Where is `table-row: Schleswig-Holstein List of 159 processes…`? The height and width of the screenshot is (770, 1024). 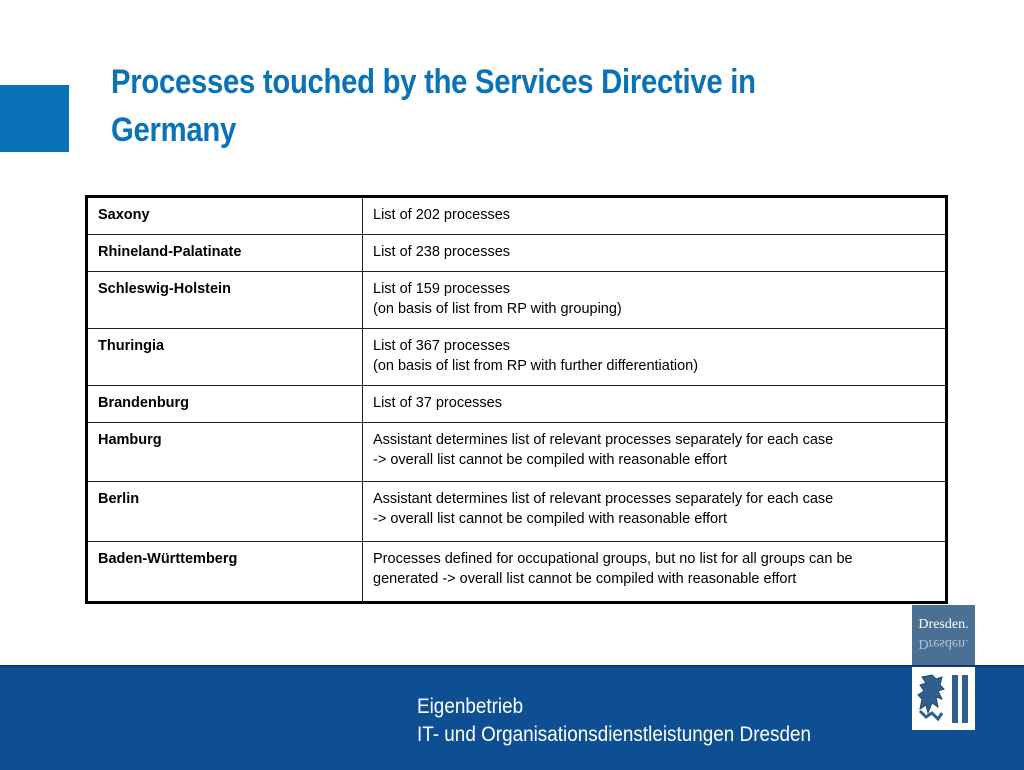
table-row: Schleswig-Holstein List of 159 processes… is located at coordinates (516, 300).